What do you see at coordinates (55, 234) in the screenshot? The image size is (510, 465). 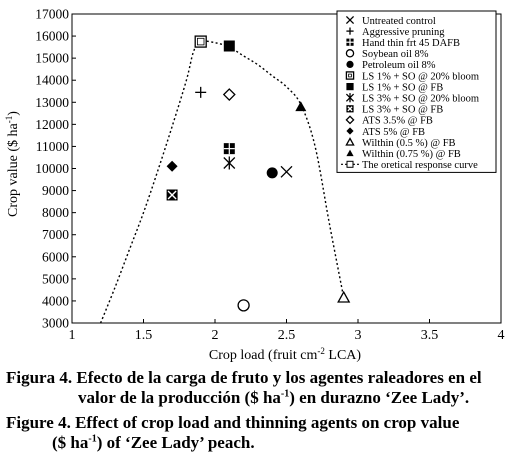 I see `y-tick-label: 7000` at bounding box center [55, 234].